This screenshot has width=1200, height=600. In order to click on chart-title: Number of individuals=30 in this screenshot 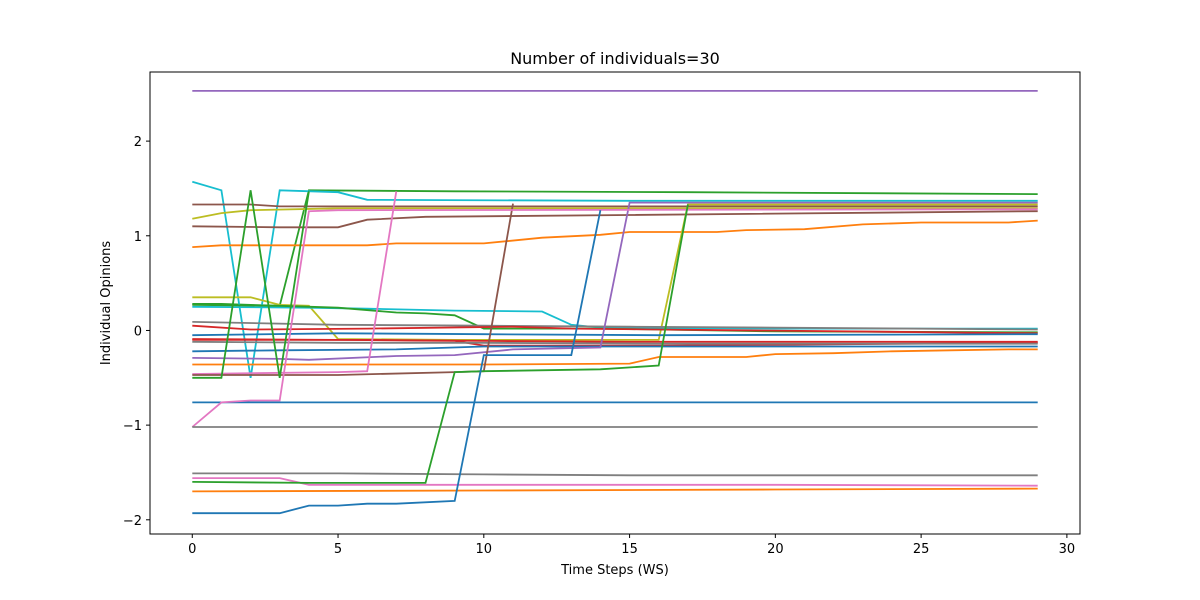, I will do `click(615, 58)`.